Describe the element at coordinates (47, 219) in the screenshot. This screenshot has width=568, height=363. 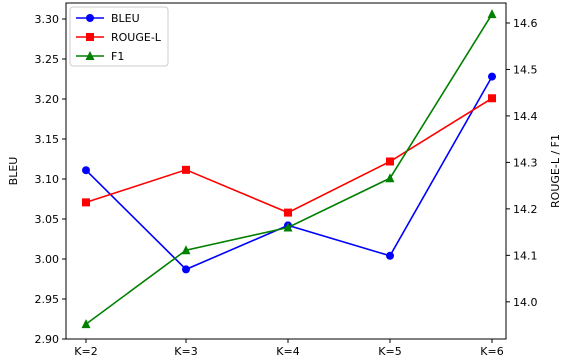
I see `left-tick-label: 3.05` at that location.